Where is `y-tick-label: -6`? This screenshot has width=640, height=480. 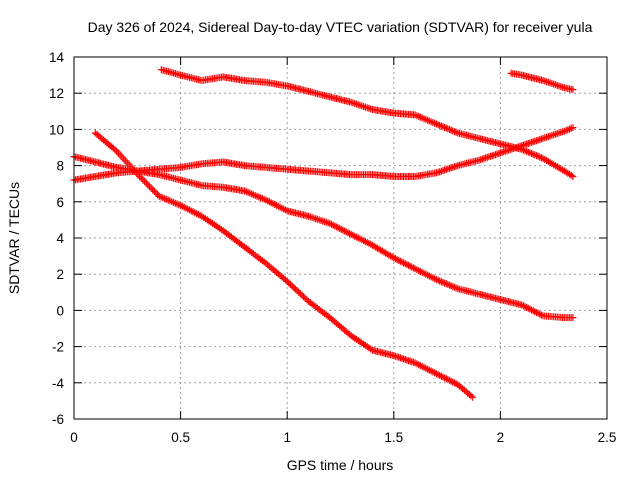 y-tick-label: -6 is located at coordinates (58, 419).